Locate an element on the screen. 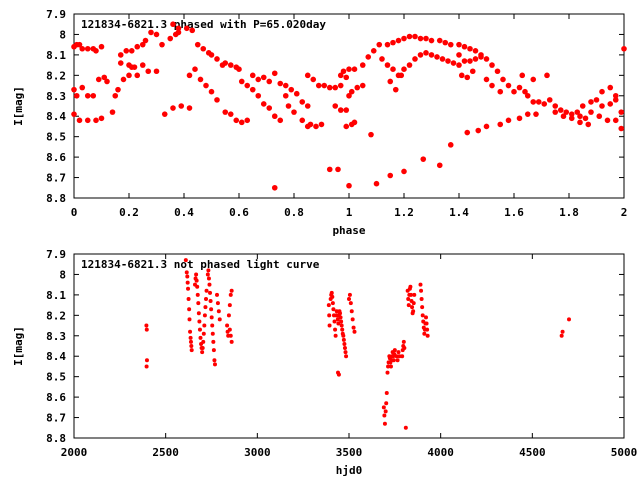  x-tick-label: 4500 is located at coordinates (532, 452).